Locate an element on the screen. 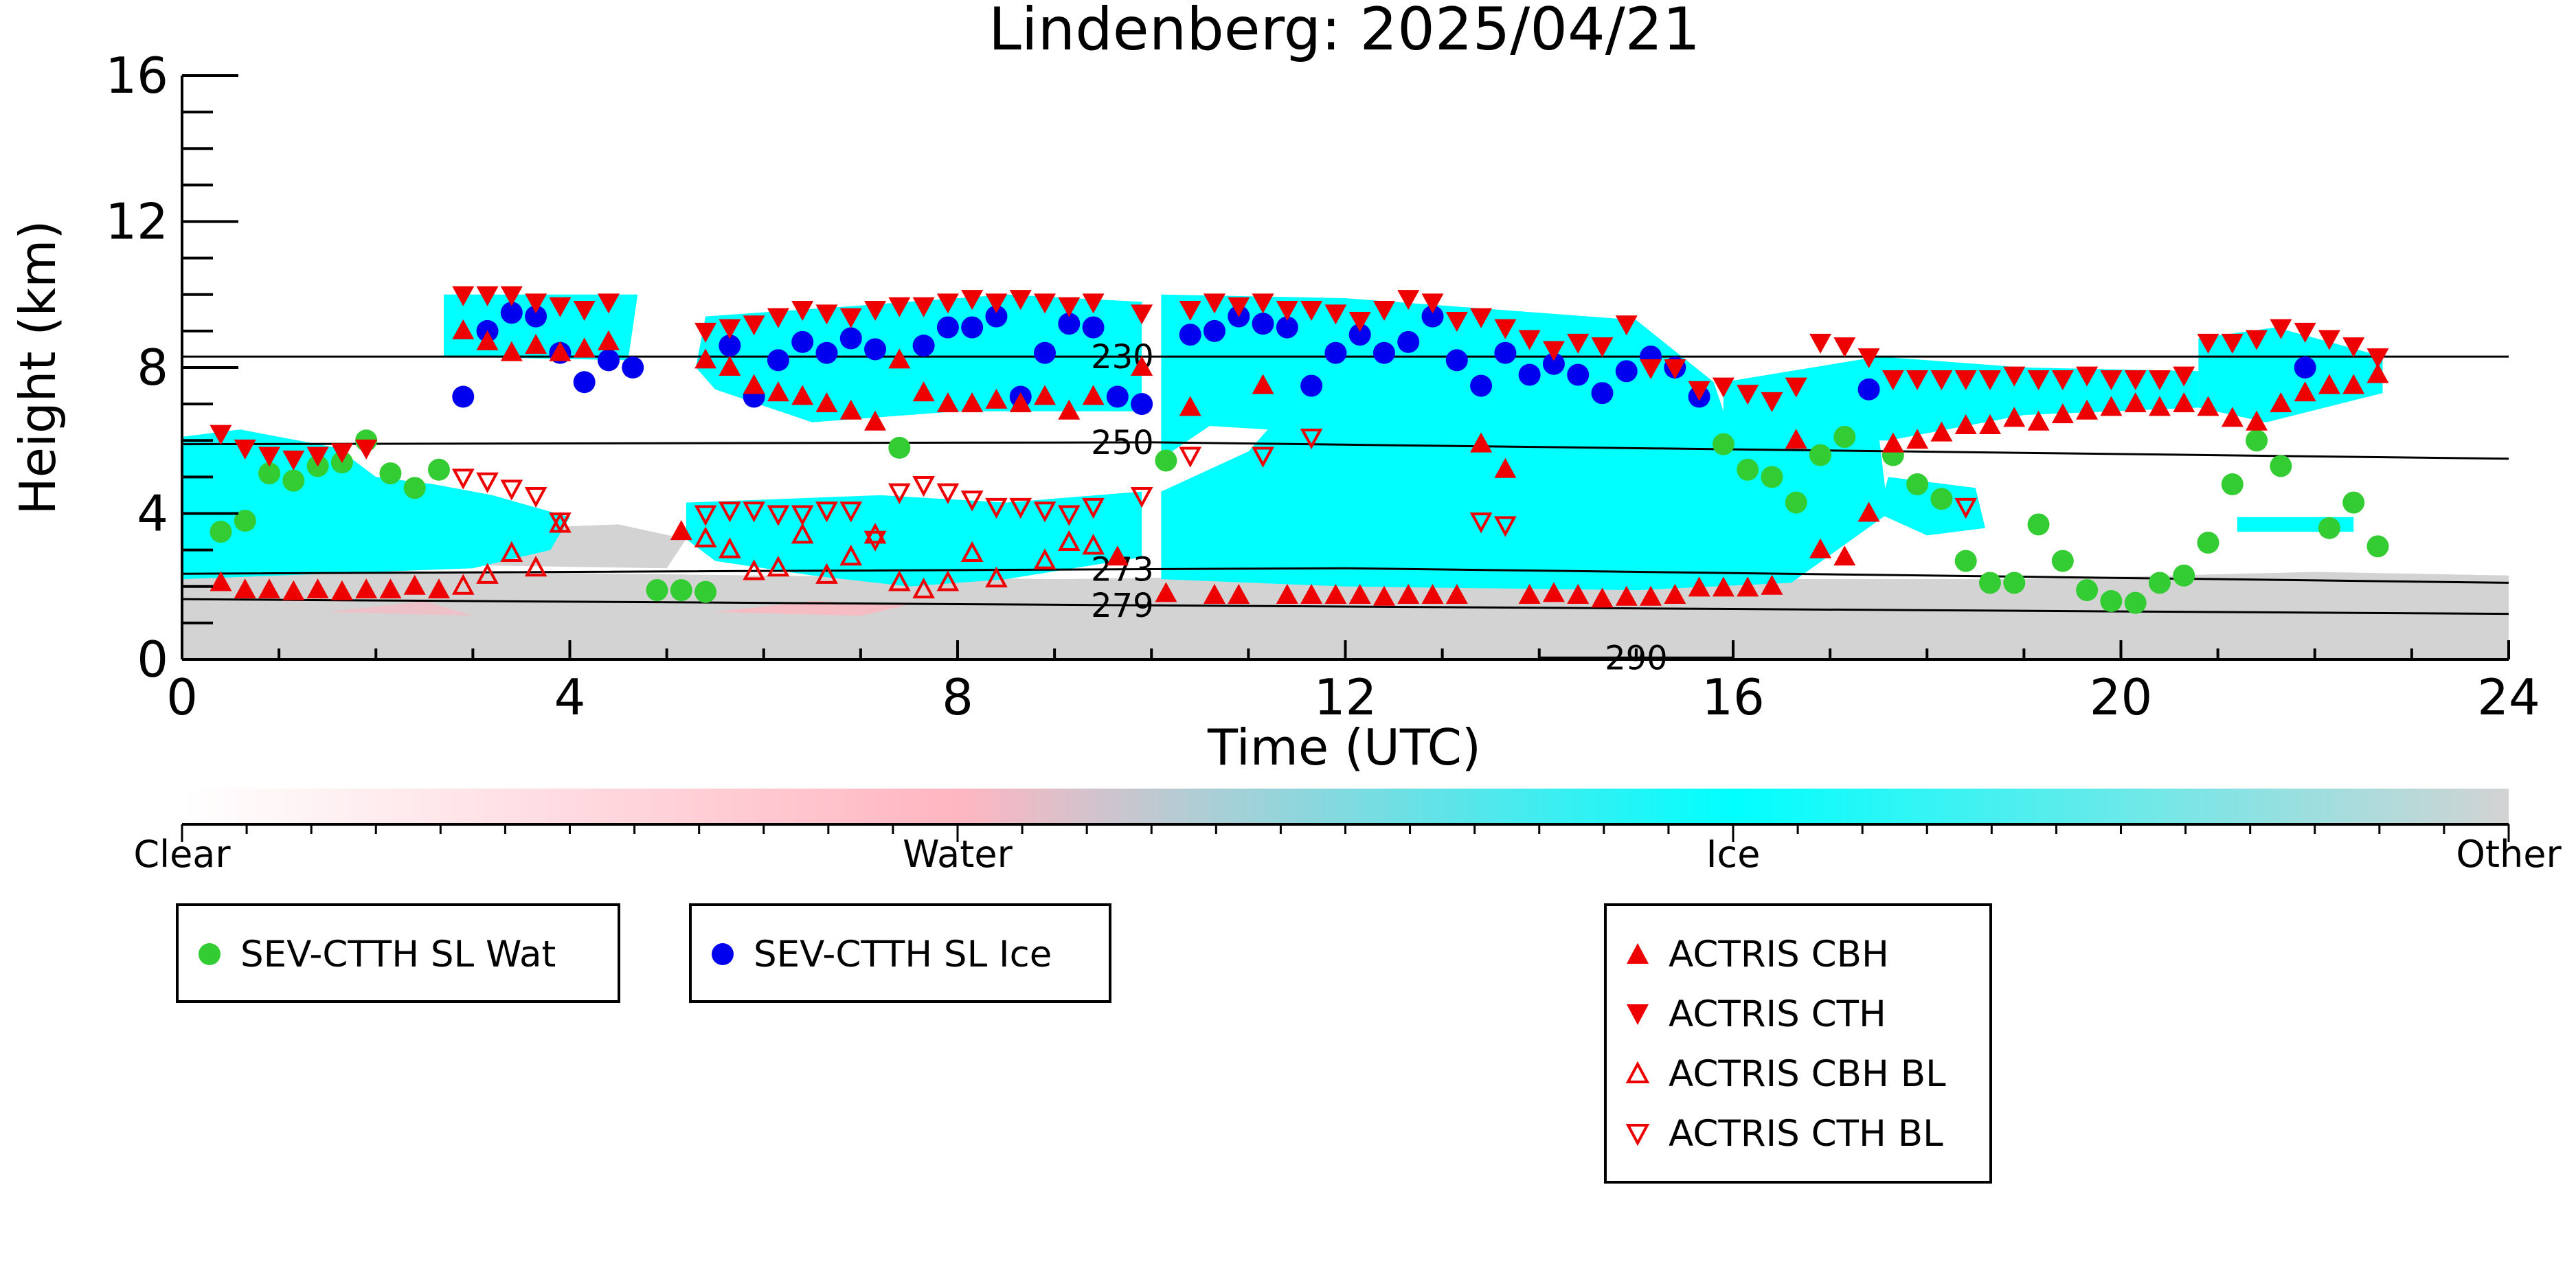 The width and height of the screenshot is (2576, 1288). x-axis-label: Time (UTC) is located at coordinates (1344, 747).